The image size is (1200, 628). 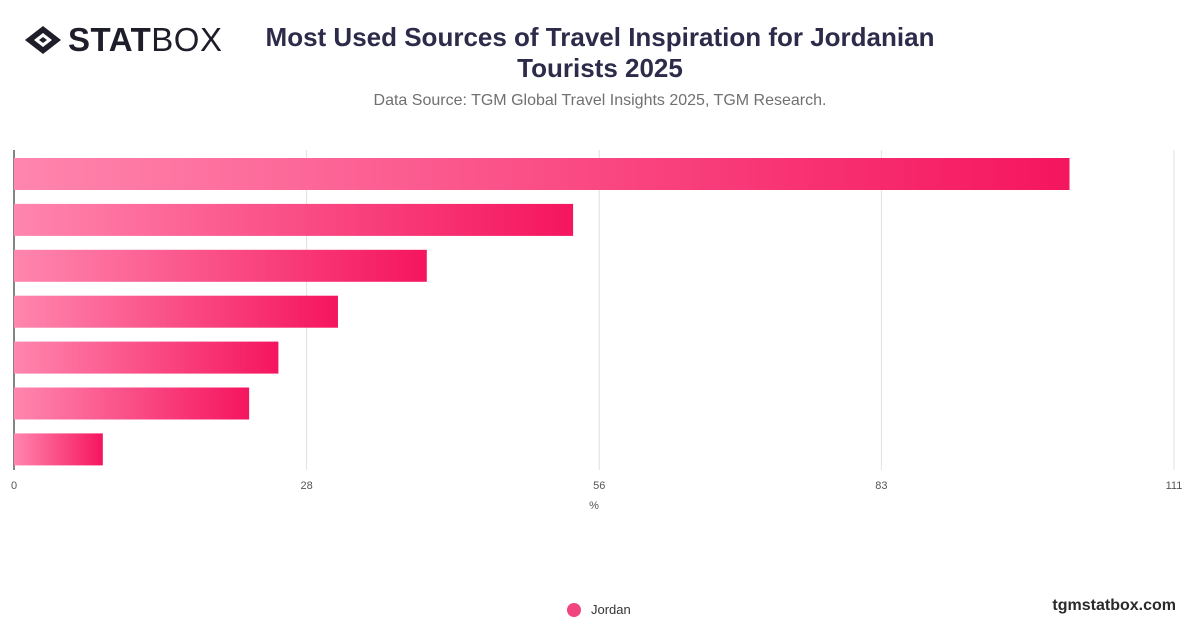 What do you see at coordinates (1114, 605) in the screenshot?
I see `brand-watermark: tgmstatbox.com` at bounding box center [1114, 605].